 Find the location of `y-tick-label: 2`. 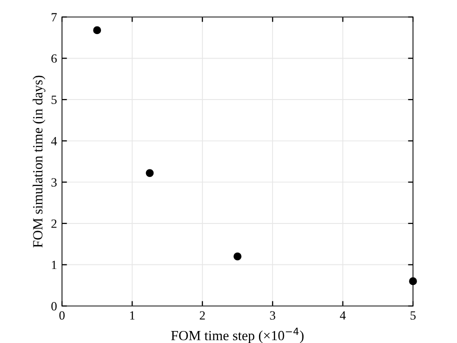

y-tick-label: 2 is located at coordinates (53, 223).